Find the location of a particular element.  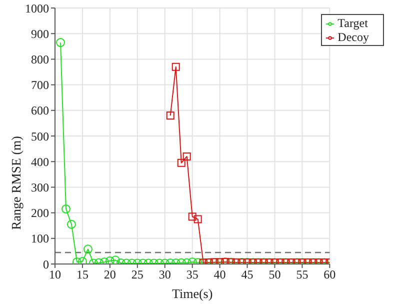

y-tick-label: 700 is located at coordinates (40, 85).